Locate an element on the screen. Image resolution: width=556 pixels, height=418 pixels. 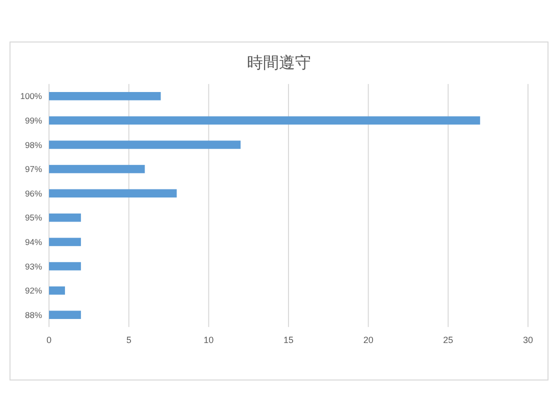
y-tick-label: 95% is located at coordinates (33, 217).